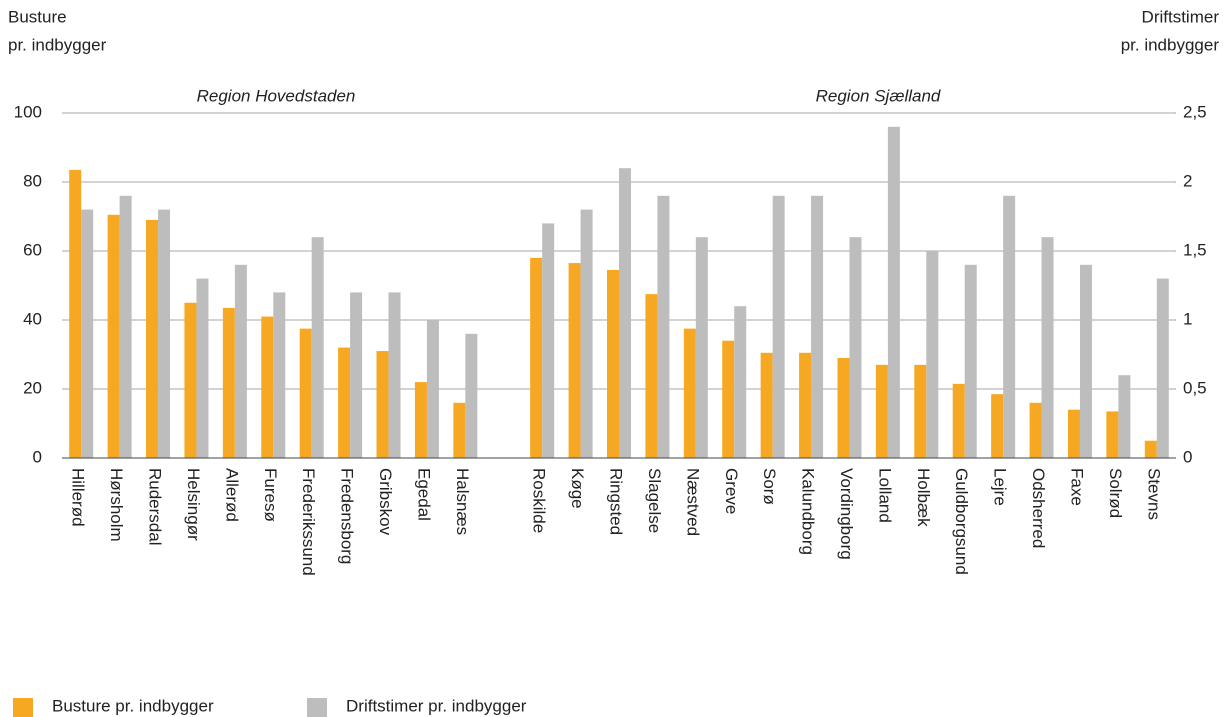  Describe the element at coordinates (539, 500) in the screenshot. I see `x-tick-label: Roskilde` at that location.